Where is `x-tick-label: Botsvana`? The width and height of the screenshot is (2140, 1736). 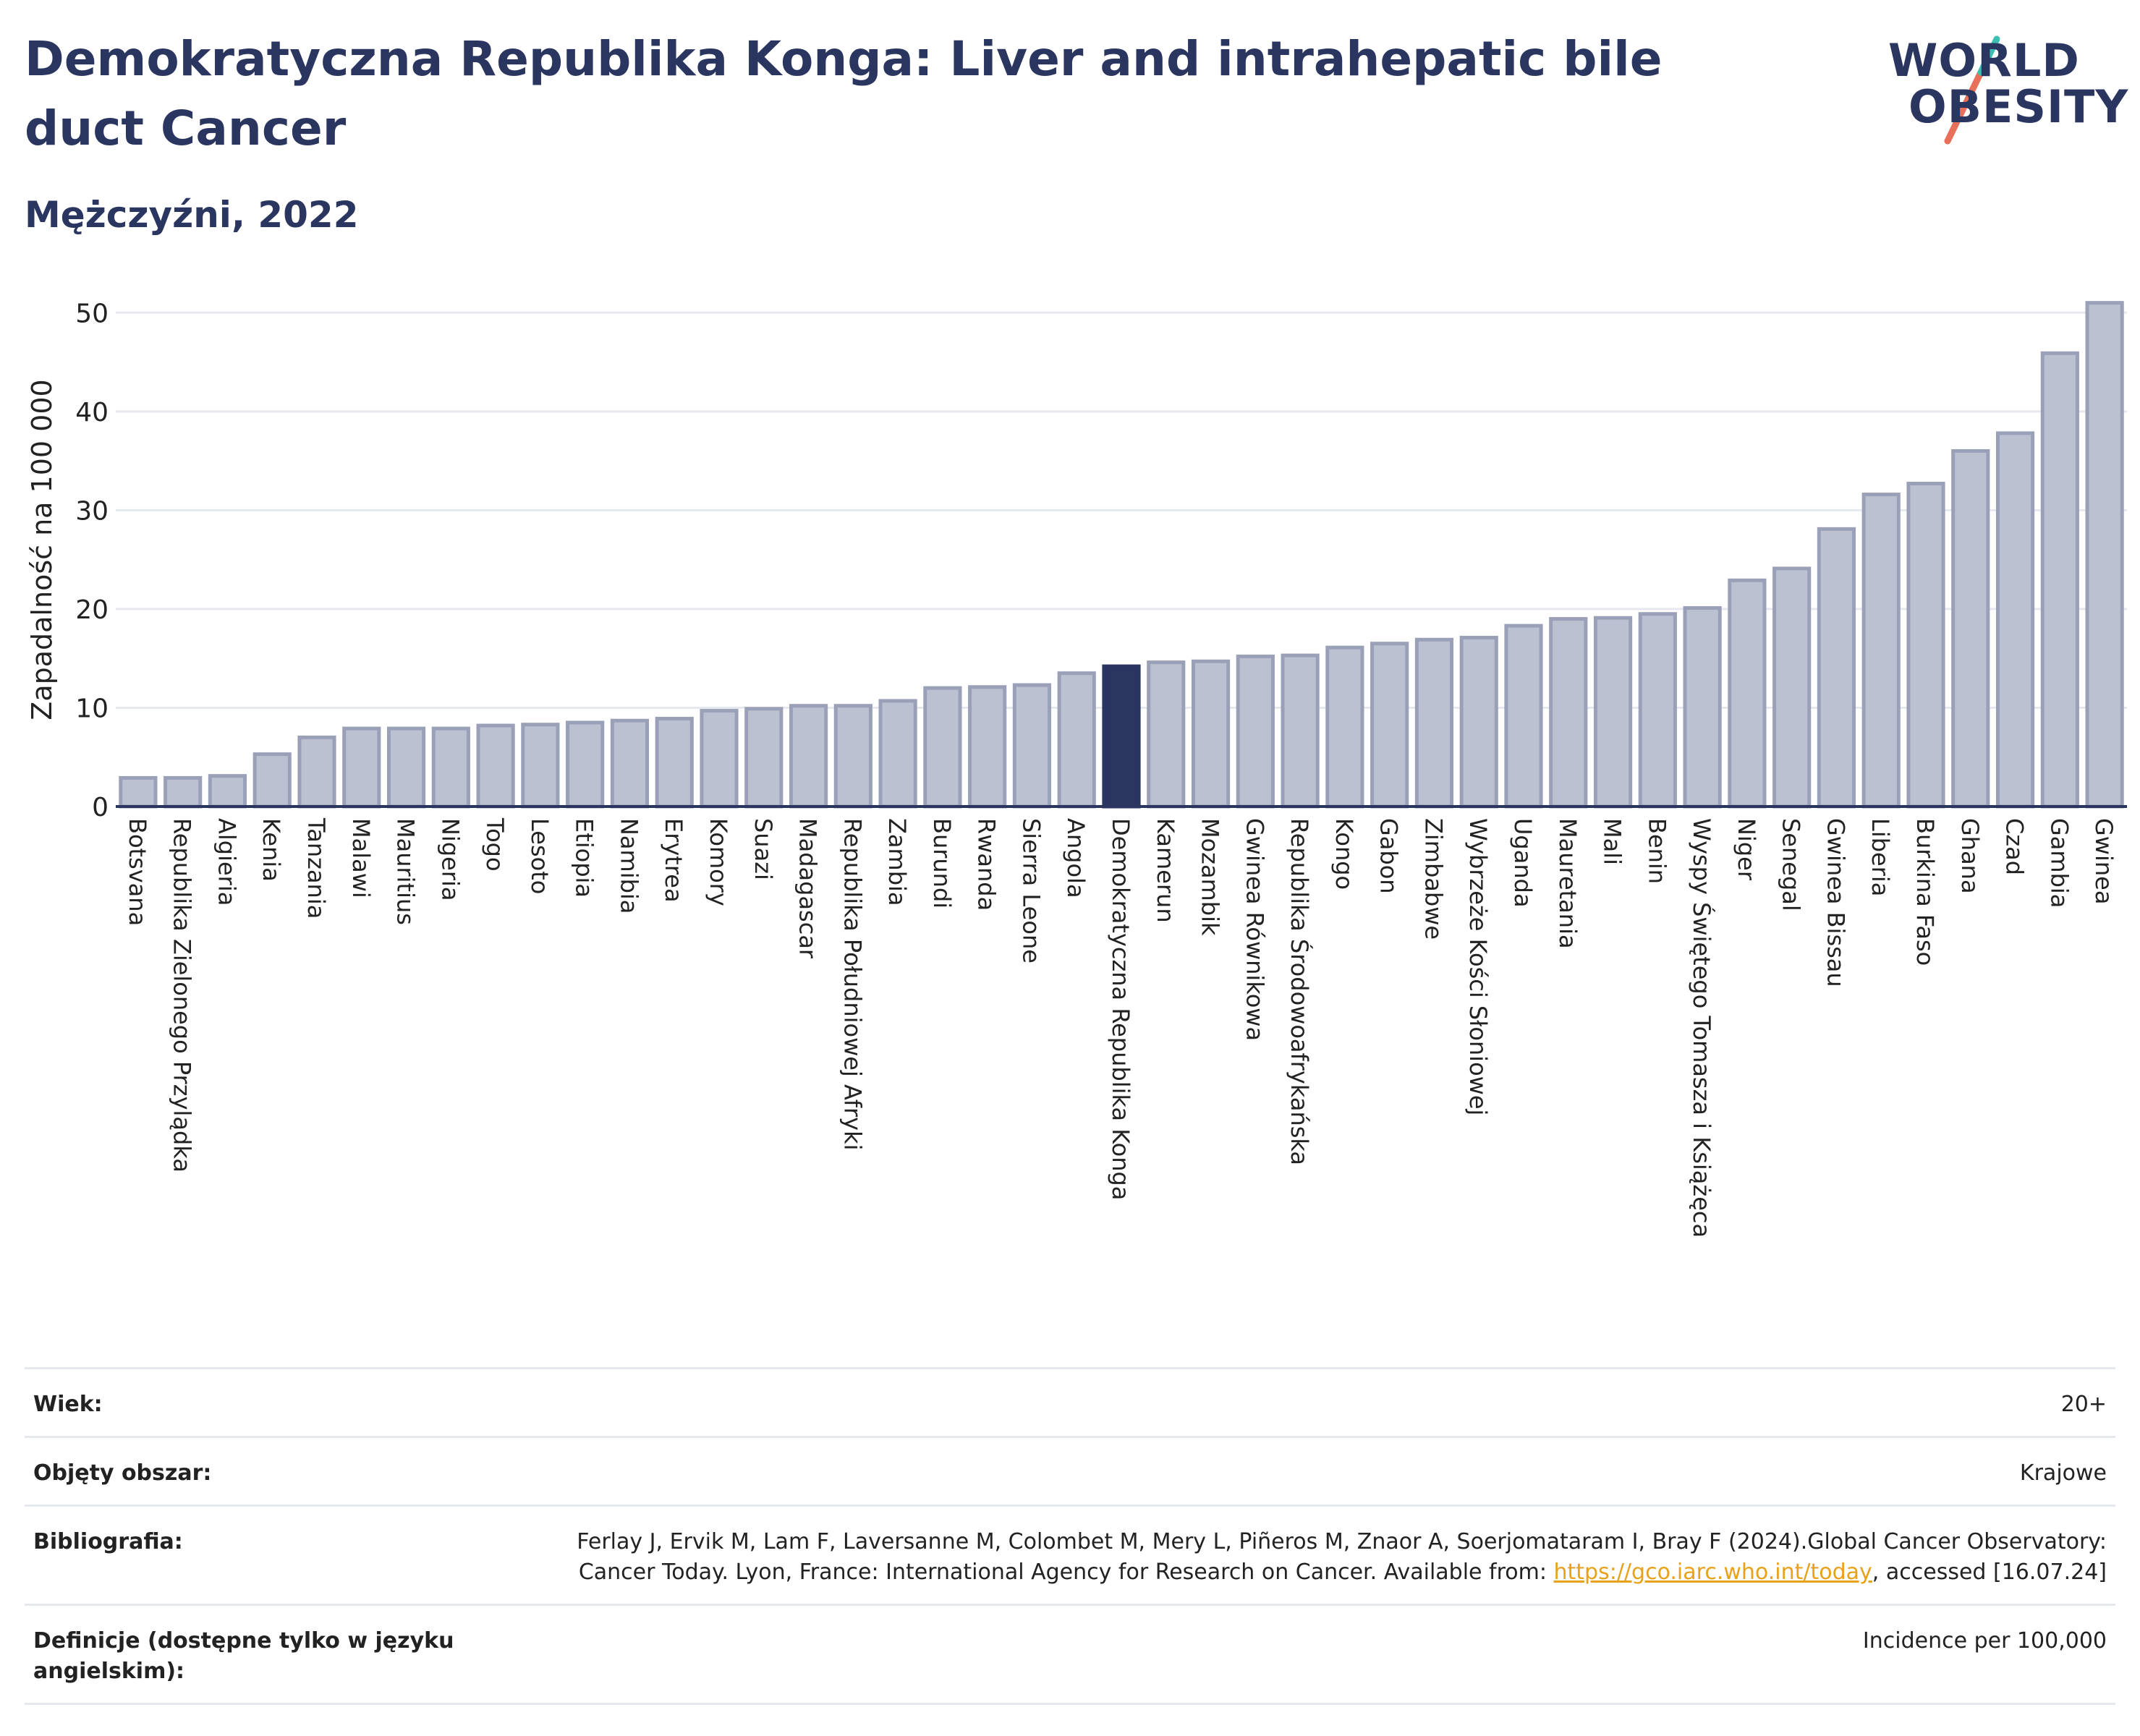 x-tick-label: Botsvana is located at coordinates (137, 872).